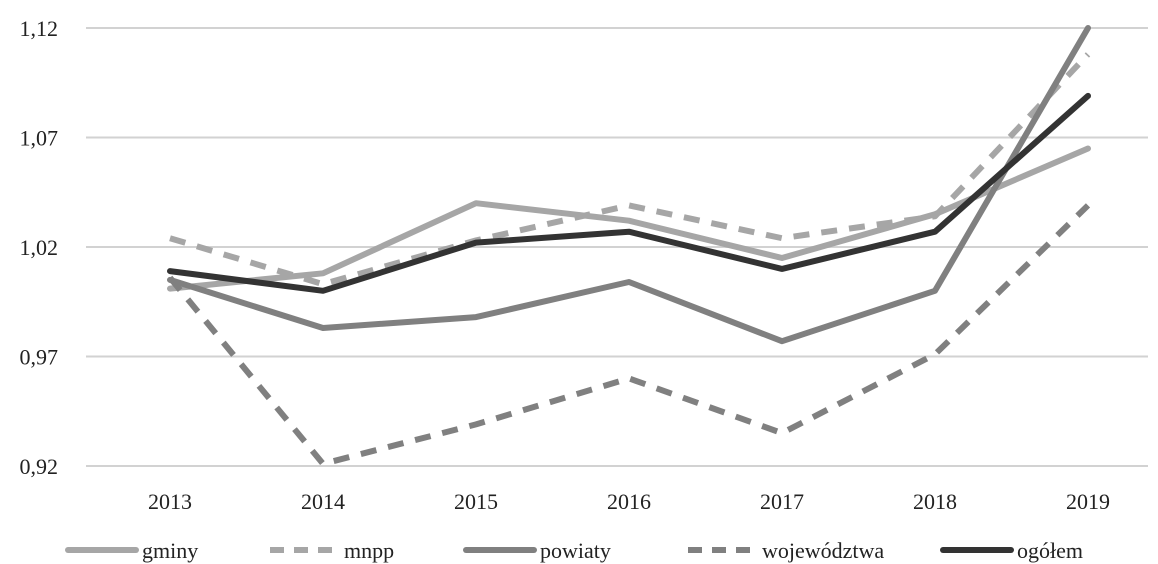 Image resolution: width=1158 pixels, height=564 pixels. What do you see at coordinates (935, 501) in the screenshot?
I see `x-tick-label: 2018` at bounding box center [935, 501].